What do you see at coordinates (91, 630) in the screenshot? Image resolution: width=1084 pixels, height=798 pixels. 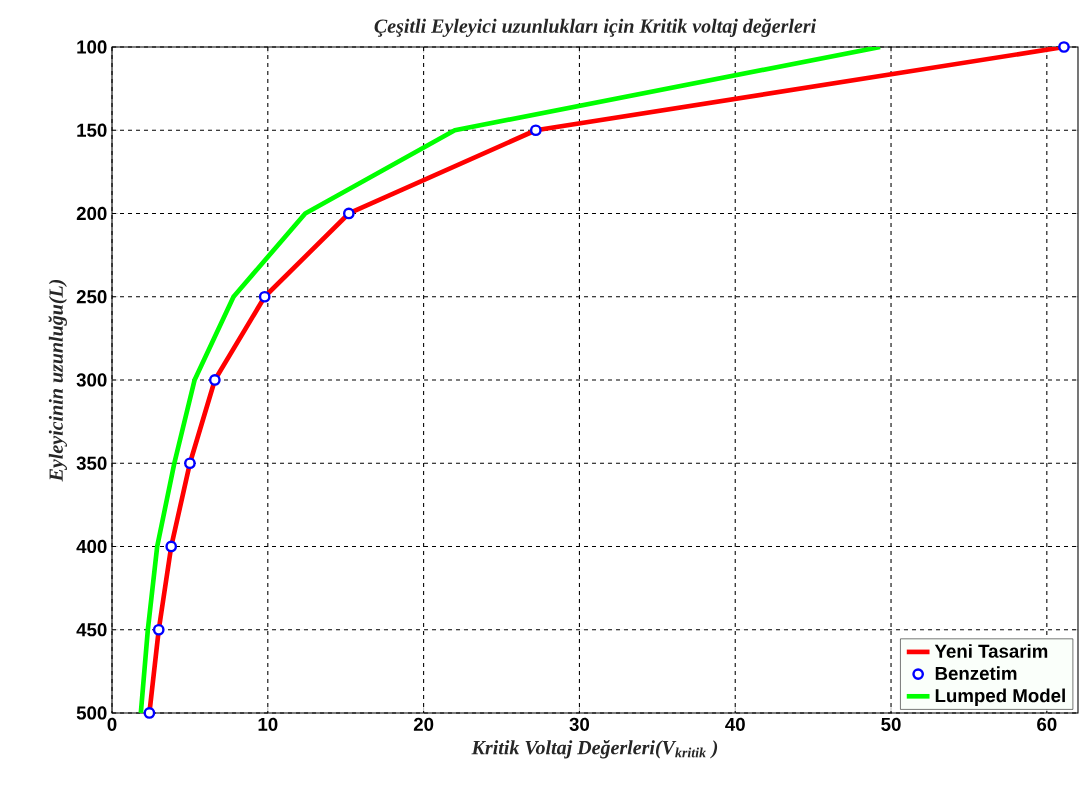 I see `y-tick-label: 450` at bounding box center [91, 630].